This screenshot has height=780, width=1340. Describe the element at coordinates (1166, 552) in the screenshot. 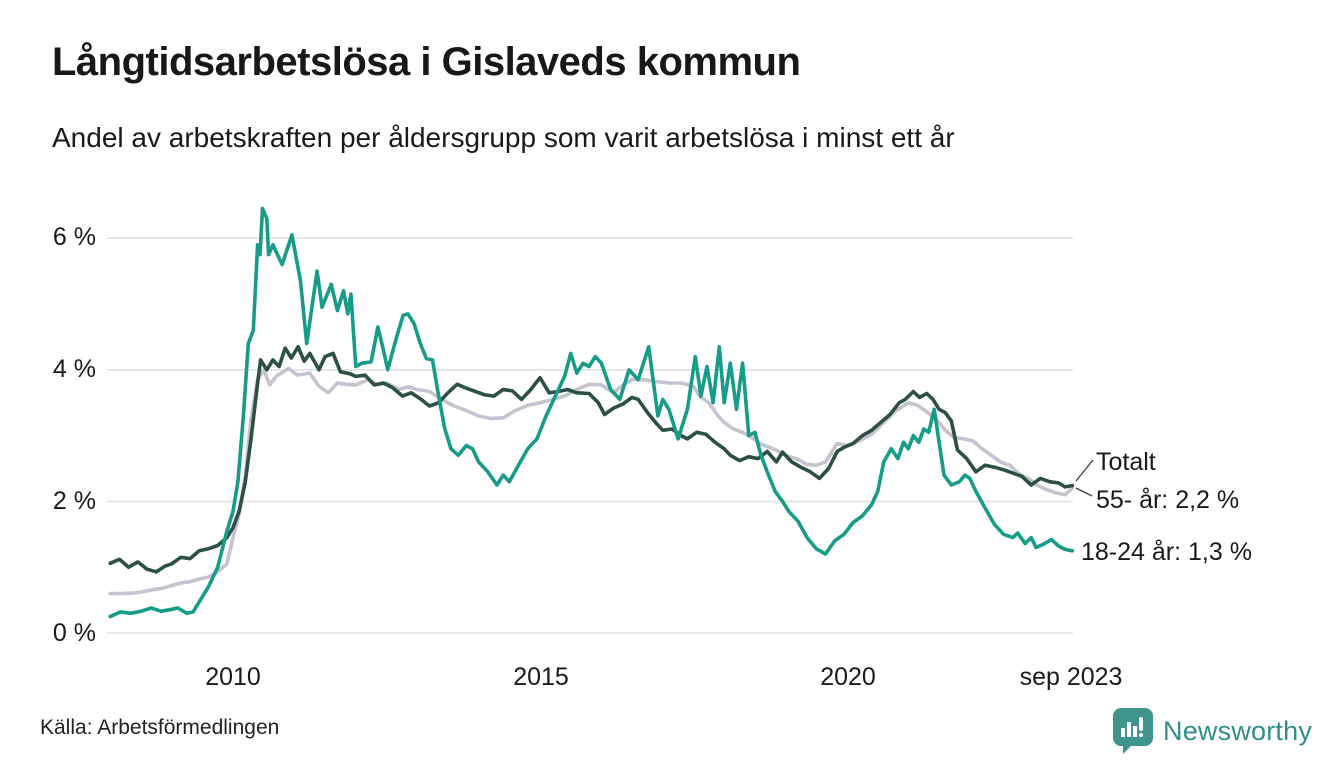

I see `series-label-18-24-ar: 18-24 år: 1,3 %` at that location.